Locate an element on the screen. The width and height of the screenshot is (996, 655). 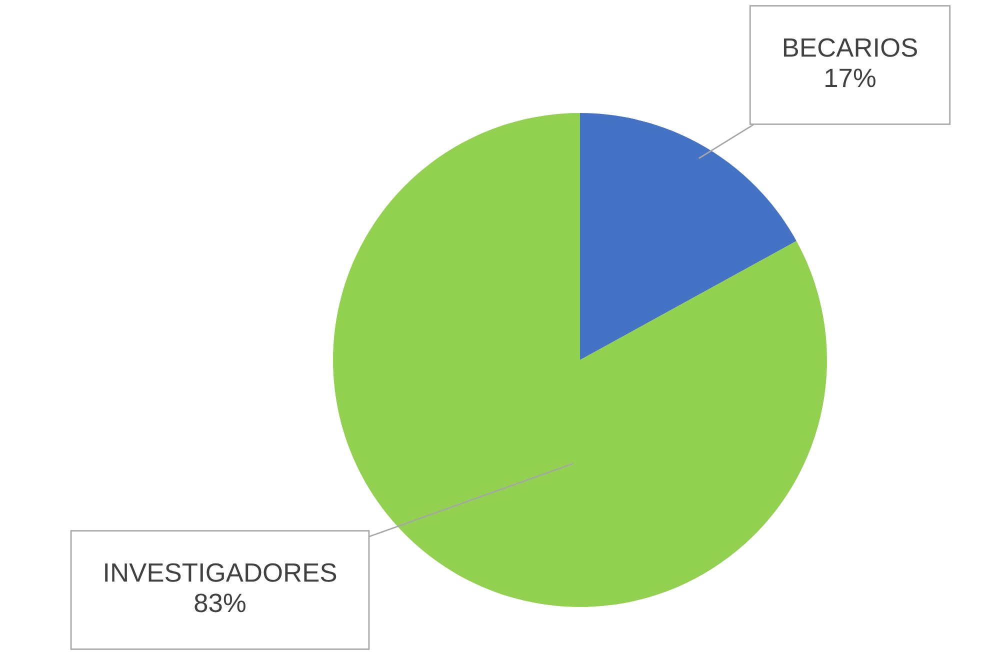
data-label: 83% is located at coordinates (220, 603).